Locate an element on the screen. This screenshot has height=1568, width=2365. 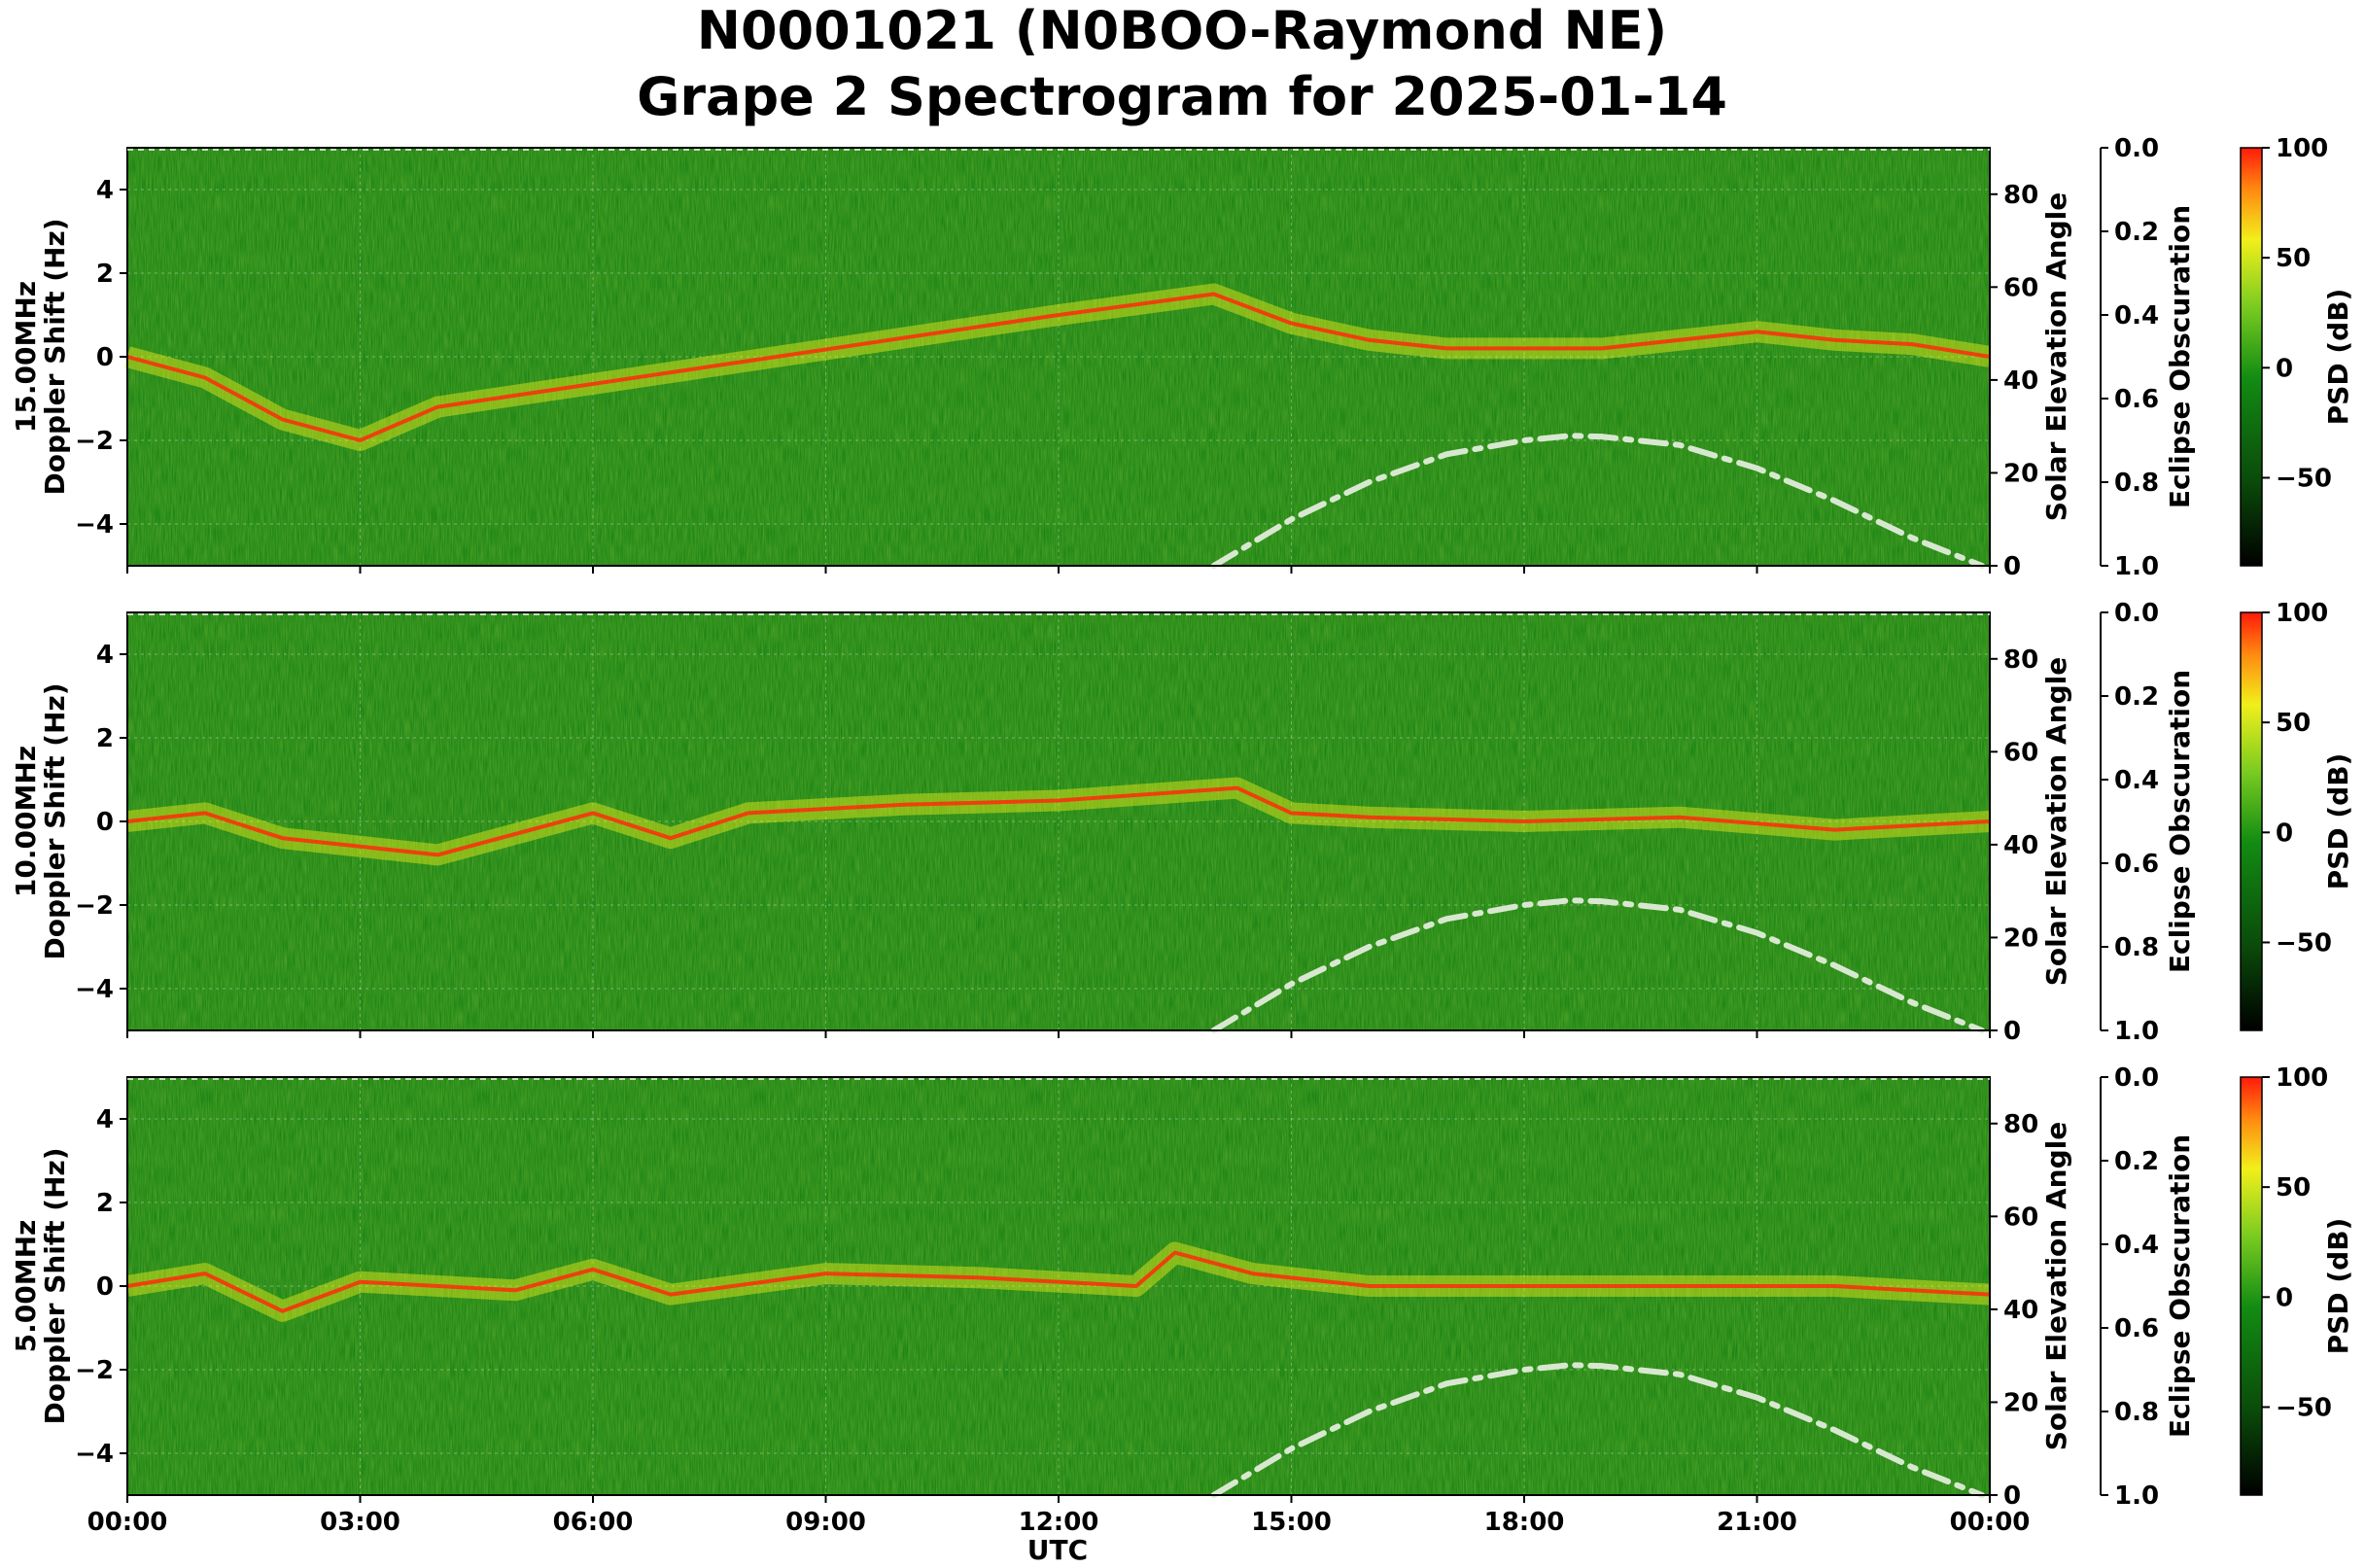
x-tick-label: 06:00 is located at coordinates (593, 1522).